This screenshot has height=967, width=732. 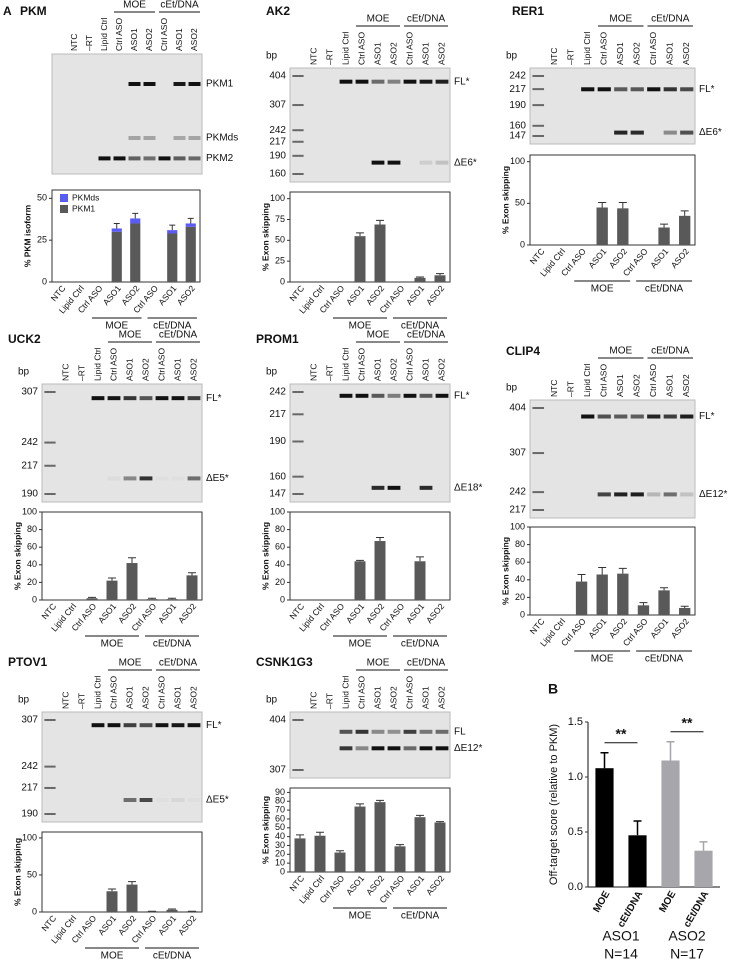 What do you see at coordinates (575, 832) in the screenshot?
I see `y-tick-label: 0.5` at bounding box center [575, 832].